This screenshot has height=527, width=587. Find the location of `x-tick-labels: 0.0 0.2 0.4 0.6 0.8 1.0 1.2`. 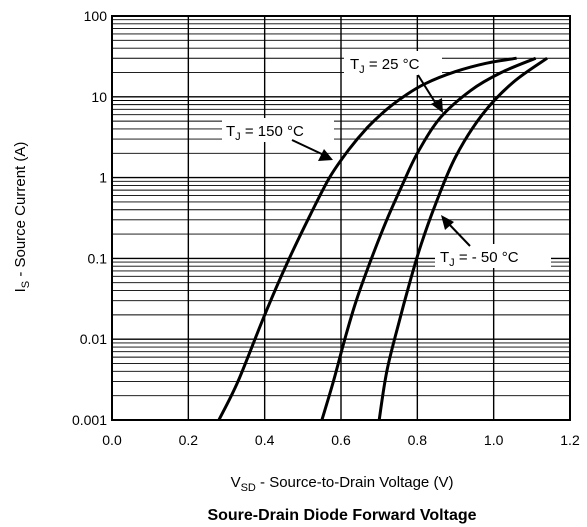

x-tick-labels: 0.0 0.2 0.4 0.6 0.8 1.0 1.2 is located at coordinates (341, 440).